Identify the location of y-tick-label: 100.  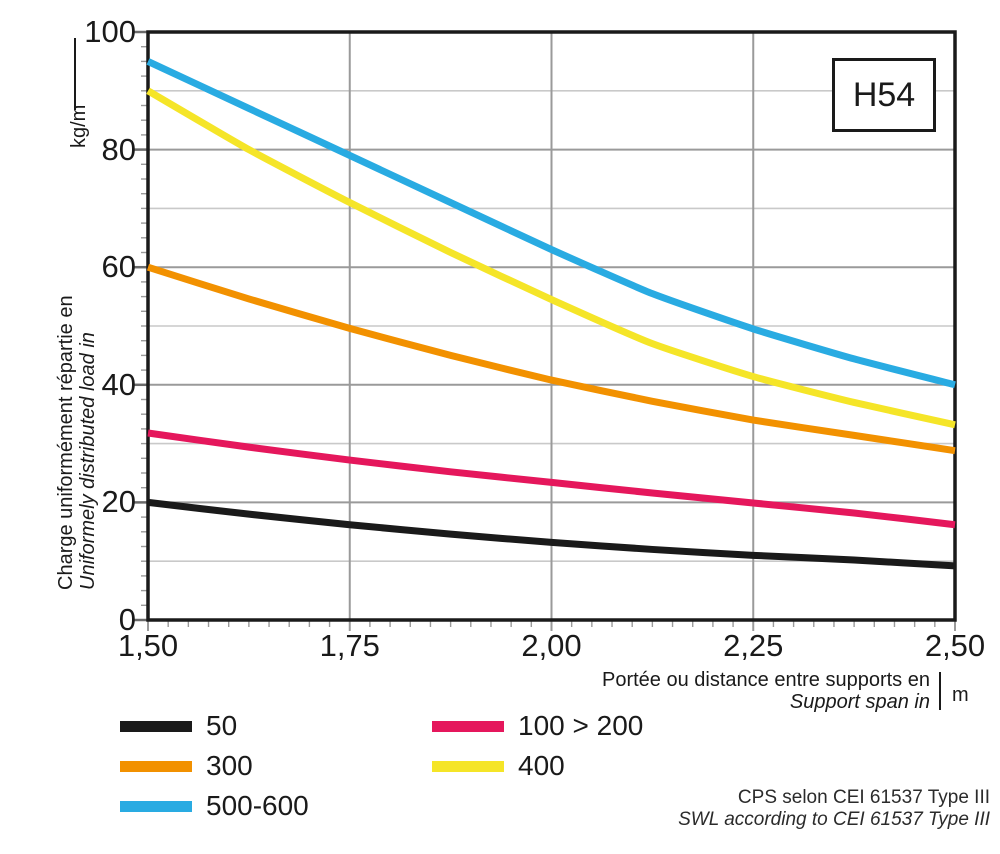
(110, 31).